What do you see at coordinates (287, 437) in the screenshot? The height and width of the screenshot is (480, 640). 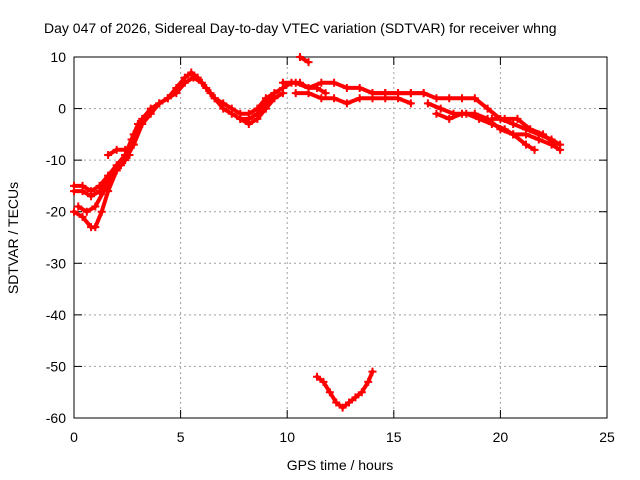 I see `x-tick-label: 10` at bounding box center [287, 437].